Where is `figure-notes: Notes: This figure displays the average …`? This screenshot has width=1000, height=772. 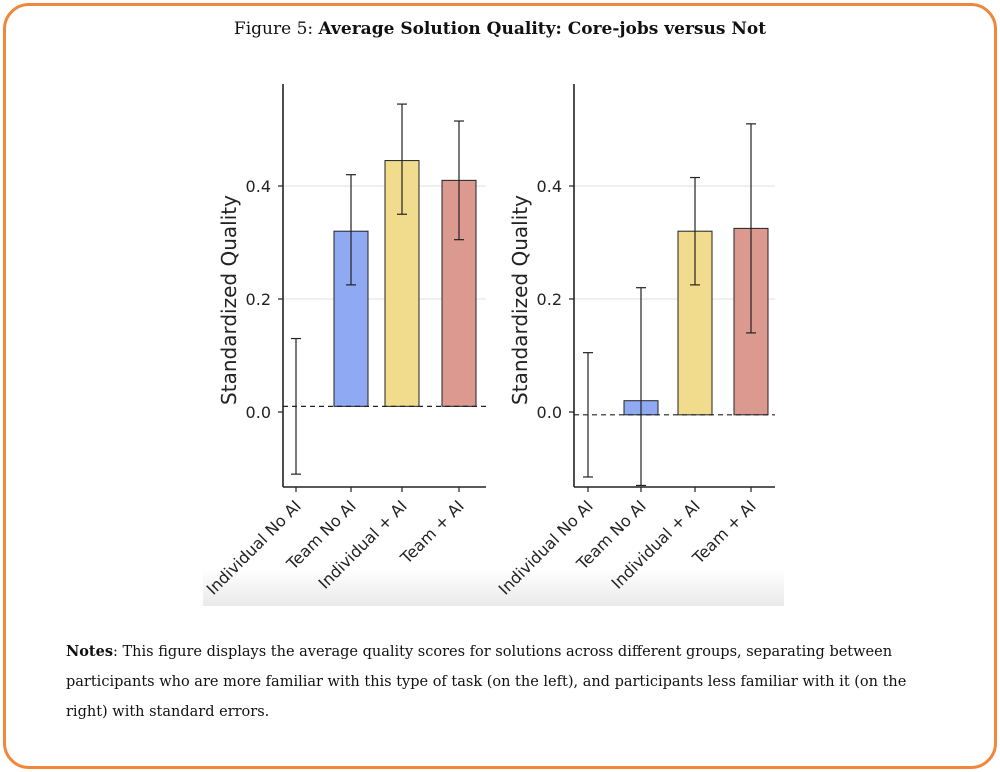 figure-notes: Notes: This figure displays the average … is located at coordinates (496, 682).